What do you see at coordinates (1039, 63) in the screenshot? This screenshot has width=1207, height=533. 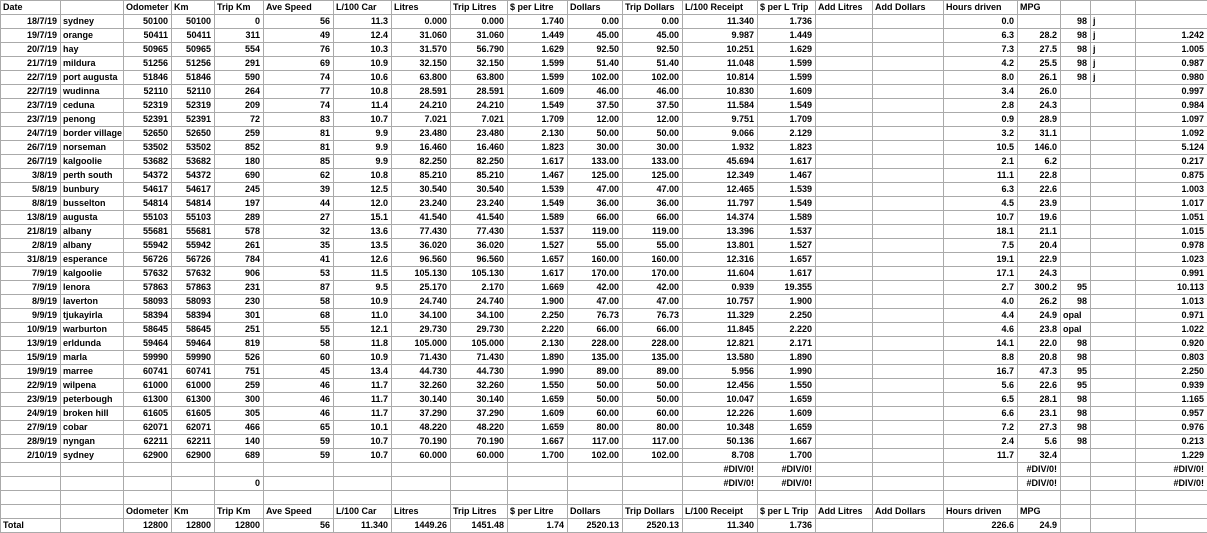 I see `cell: 25.5` at bounding box center [1039, 63].